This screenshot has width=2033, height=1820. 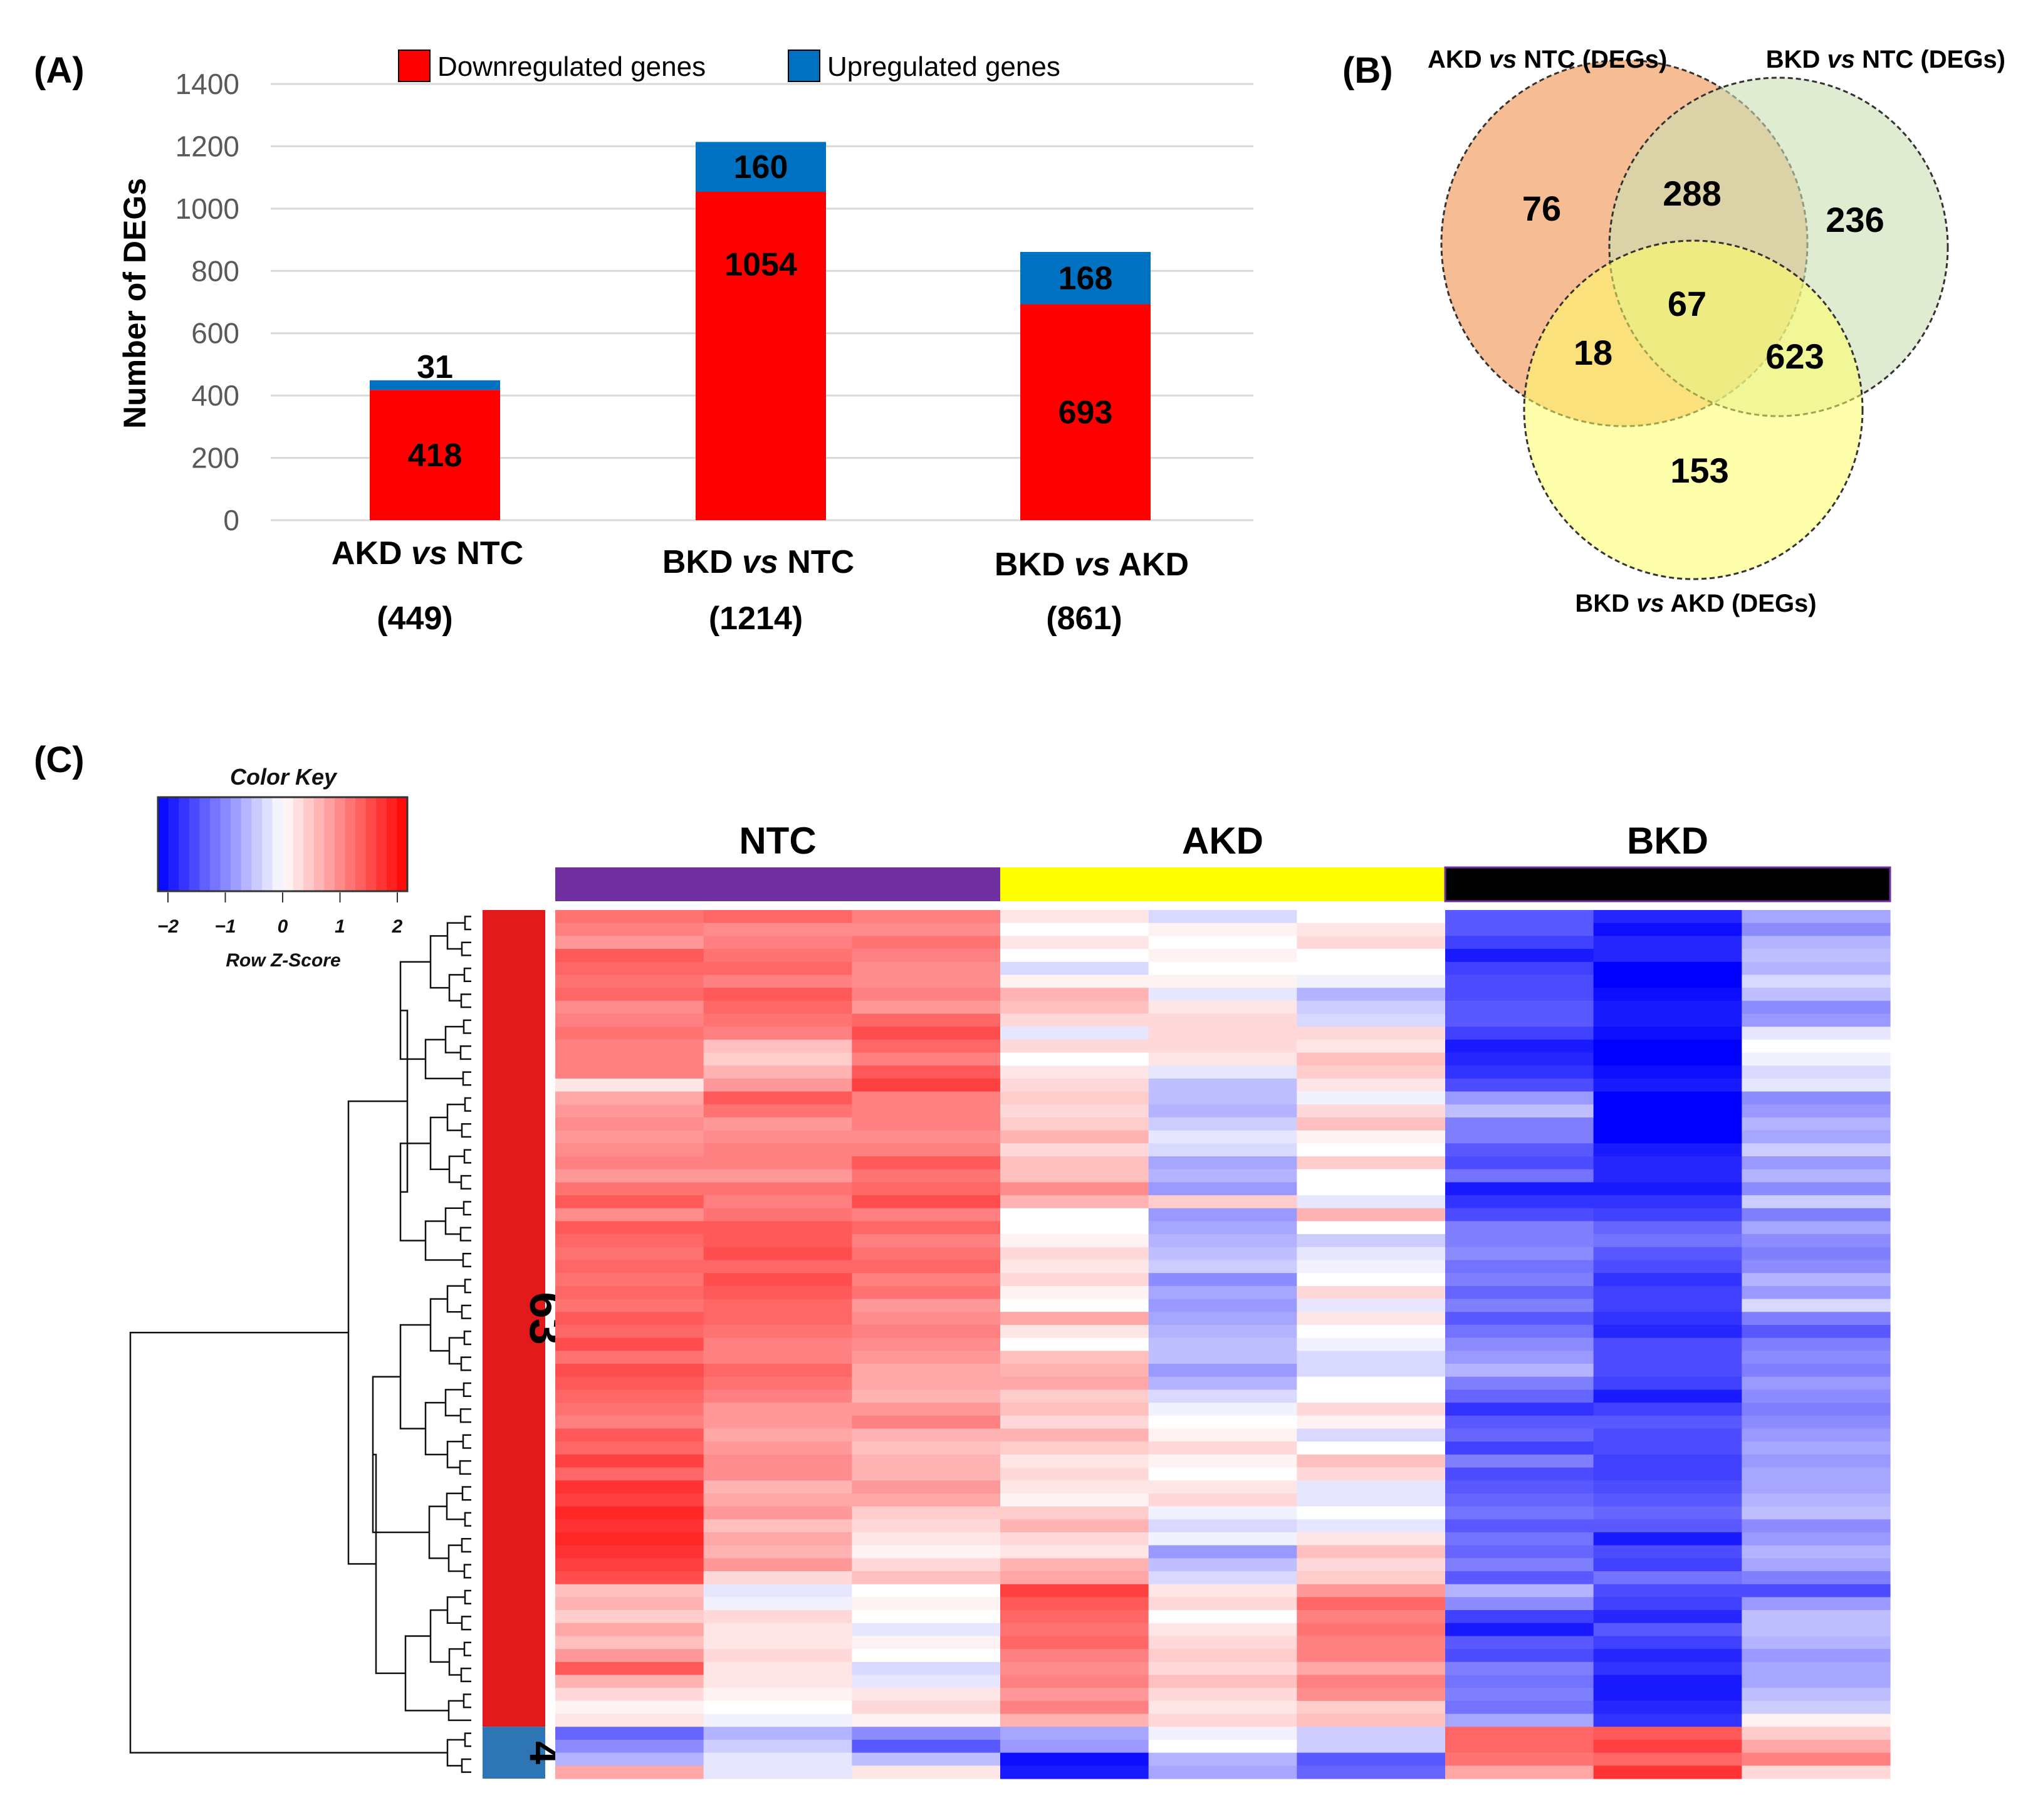 What do you see at coordinates (1668, 884) in the screenshot?
I see `group-bar-bkd` at bounding box center [1668, 884].